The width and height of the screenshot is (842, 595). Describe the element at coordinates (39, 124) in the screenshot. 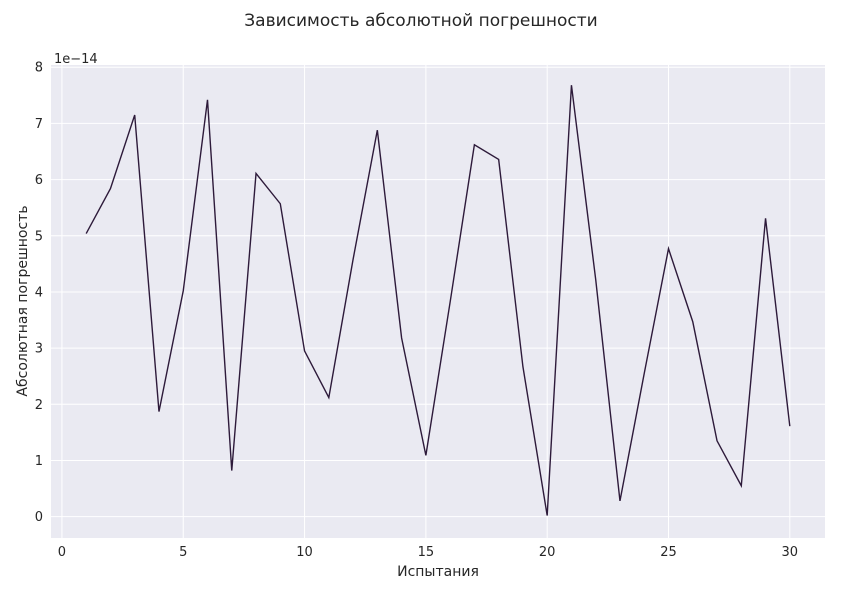

I see `y-tick-label: 7` at that location.